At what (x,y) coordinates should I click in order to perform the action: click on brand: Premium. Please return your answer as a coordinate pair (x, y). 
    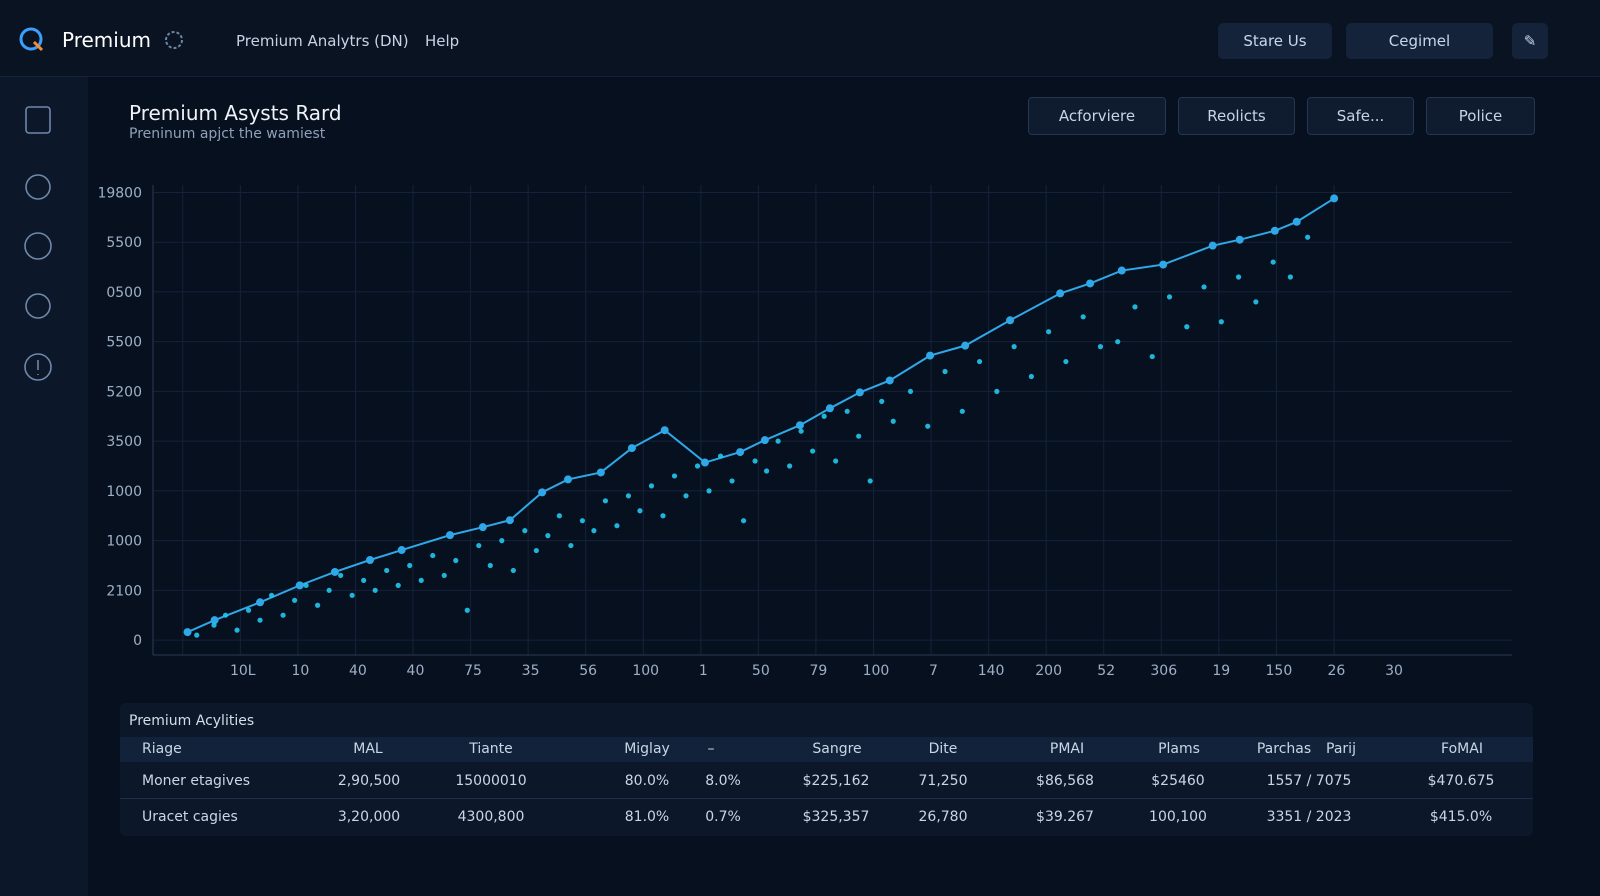
    Looking at the image, I should click on (106, 40).